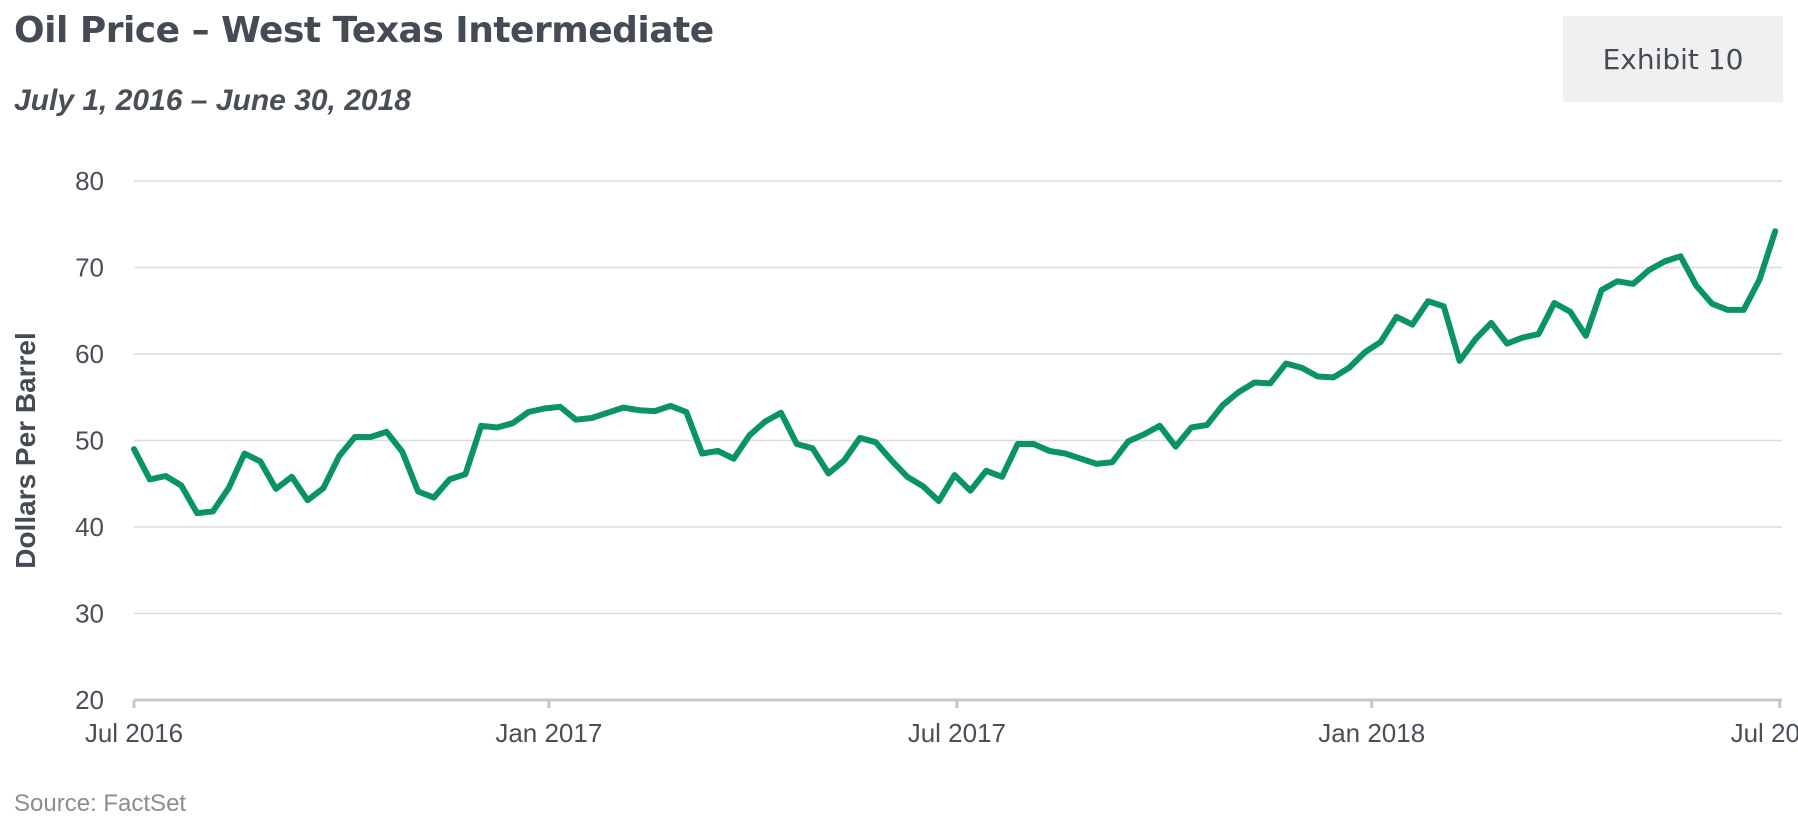 Image resolution: width=1798 pixels, height=826 pixels. I want to click on x-tick-label: Jul 2018, so click(1764, 733).